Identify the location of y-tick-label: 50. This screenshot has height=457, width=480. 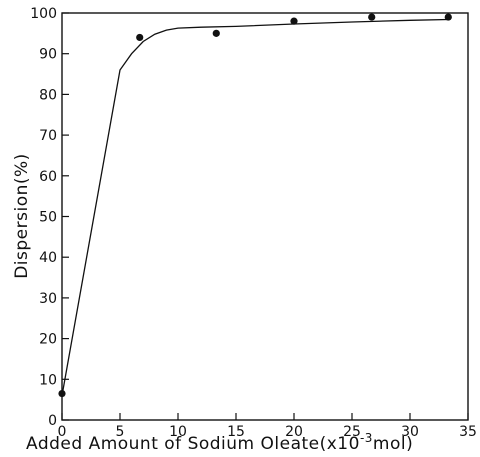
(48, 218).